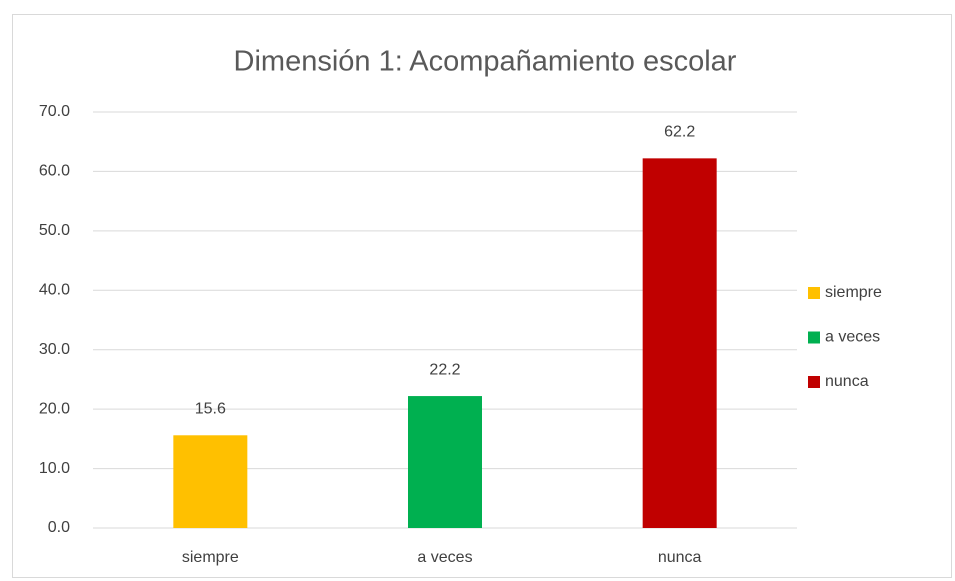 This screenshot has height=581, width=955. I want to click on data-label: 15.6, so click(210, 409).